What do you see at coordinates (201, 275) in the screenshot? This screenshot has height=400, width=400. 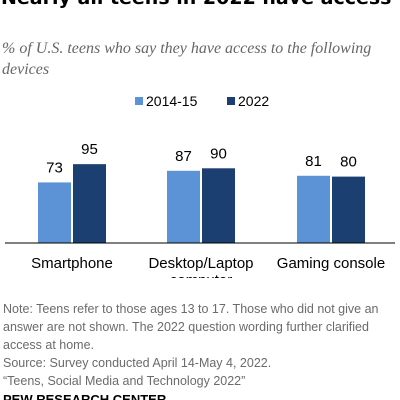 I see `category-label-1-line-1: computer` at bounding box center [201, 275].